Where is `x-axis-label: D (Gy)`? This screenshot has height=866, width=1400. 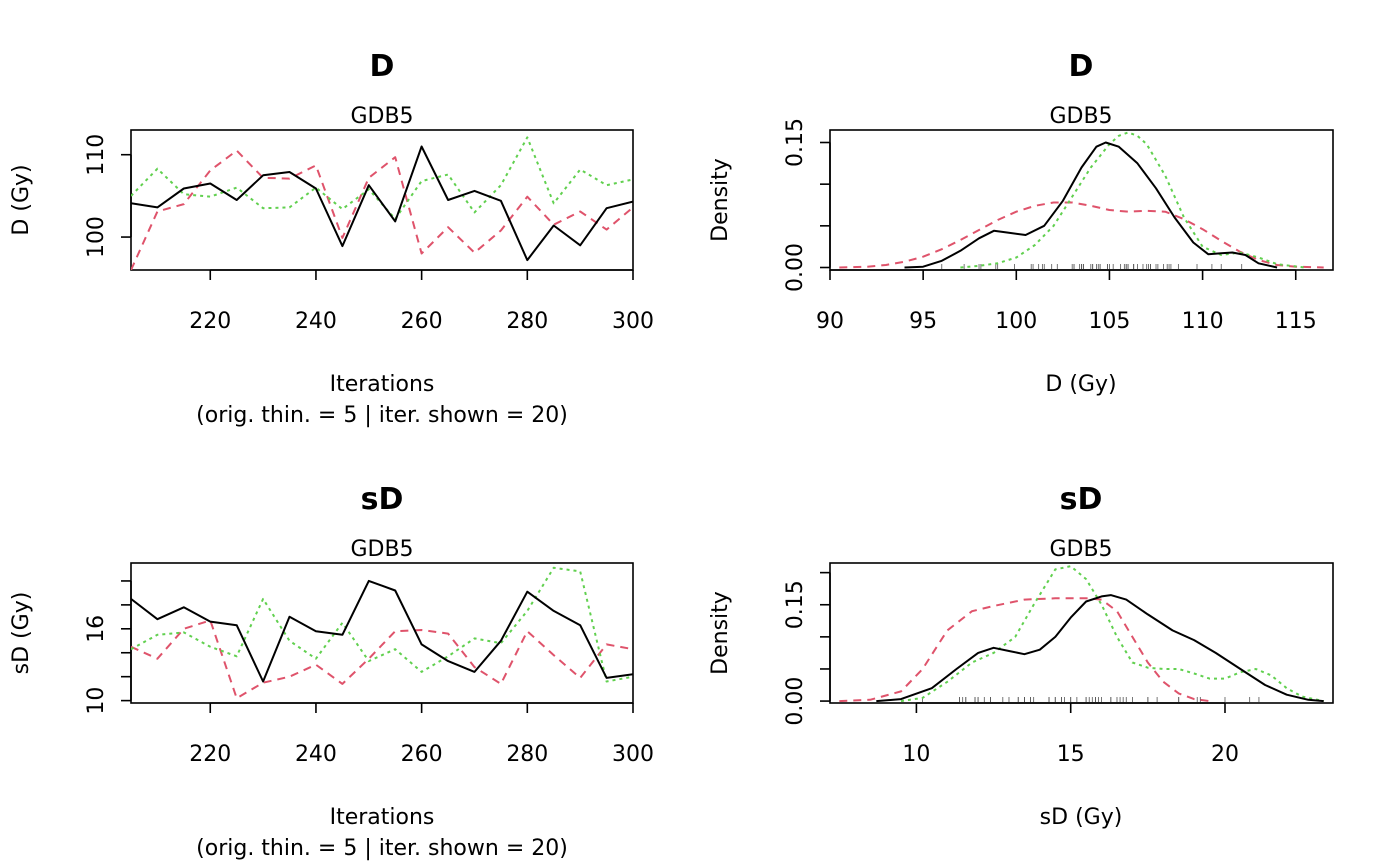 x-axis-label: D (Gy) is located at coordinates (1080, 384).